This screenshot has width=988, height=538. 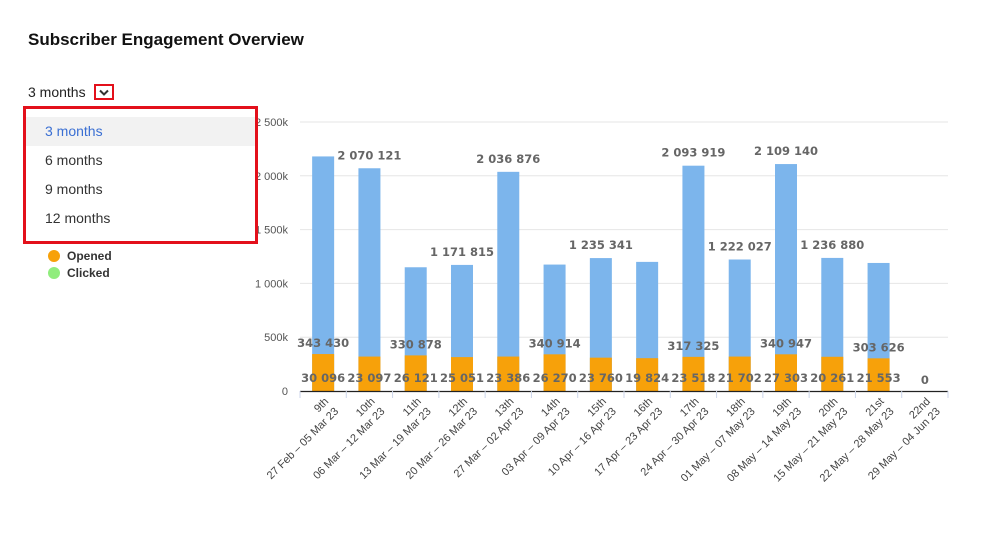 I want to click on data-label-sent: 1 235 341, so click(x=601, y=245).